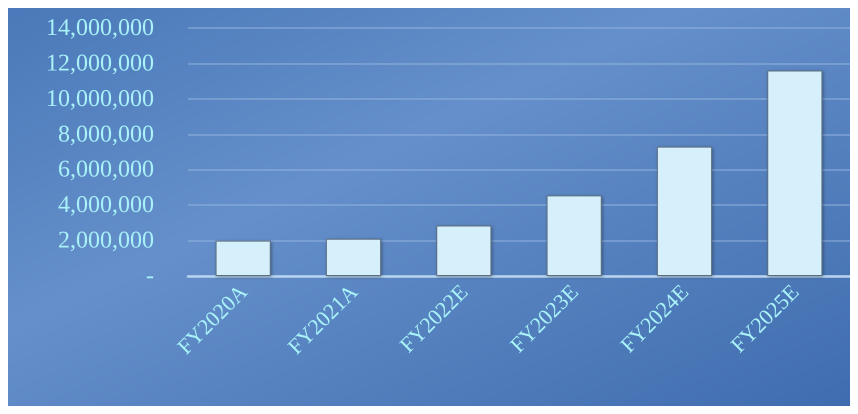 The width and height of the screenshot is (858, 414). I want to click on y-tick-label: -, so click(150, 276).